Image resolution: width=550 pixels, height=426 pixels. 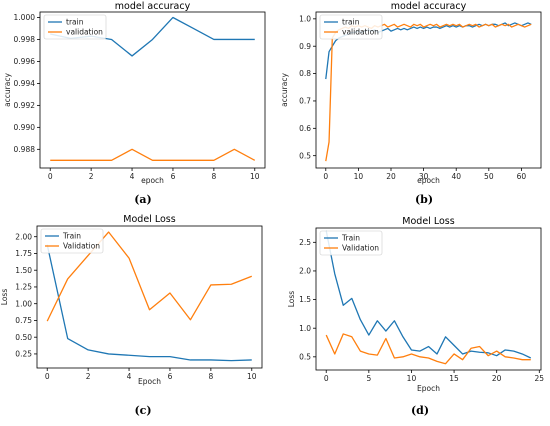 What do you see at coordinates (23, 236) in the screenshot?
I see `y-tick-label: 2.00` at bounding box center [23, 236].